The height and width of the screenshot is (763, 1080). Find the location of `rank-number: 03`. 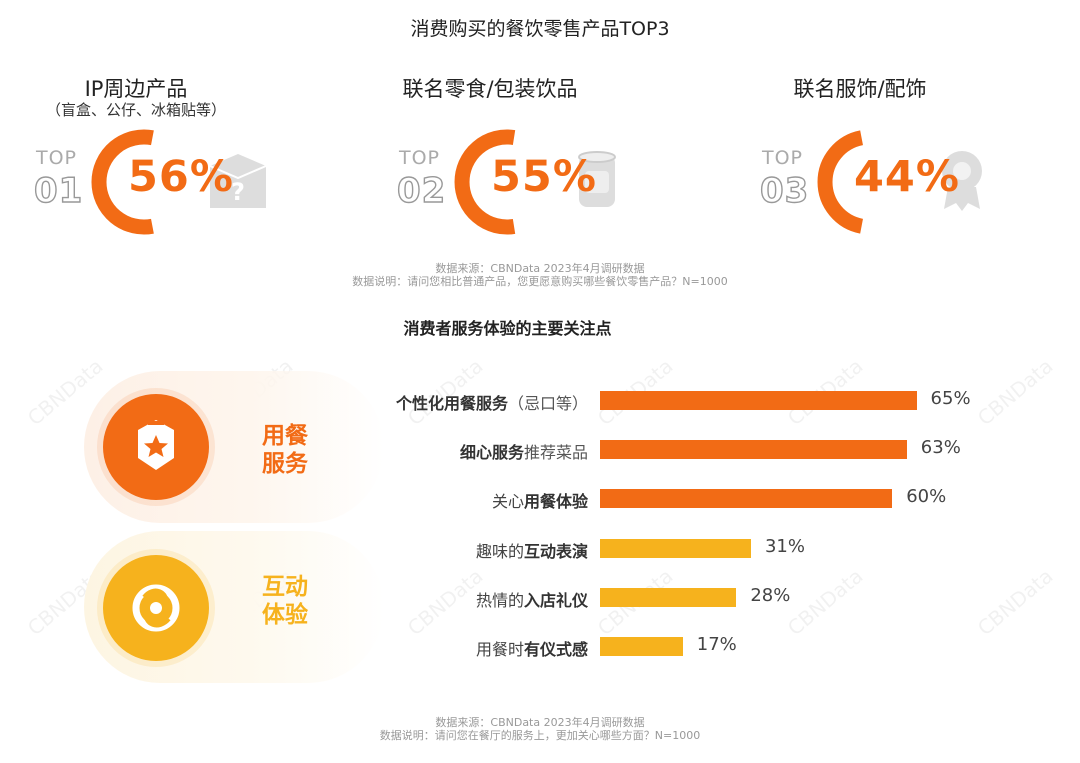

rank-number: 03 is located at coordinates (784, 190).